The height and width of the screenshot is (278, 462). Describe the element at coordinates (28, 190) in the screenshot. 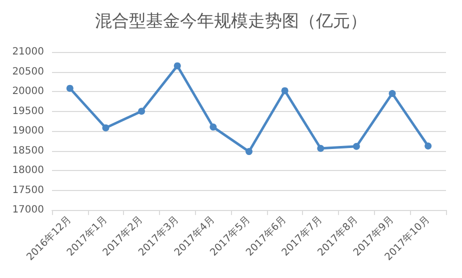

I see `y-tick-label: 17500` at that location.